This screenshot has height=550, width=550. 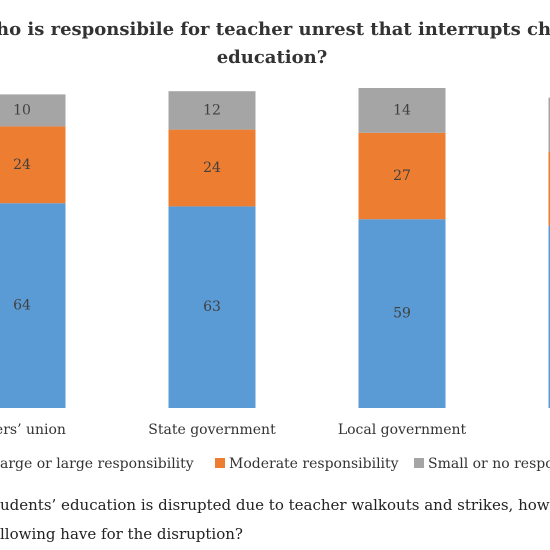 What do you see at coordinates (22, 306) in the screenshot?
I see `data-label: 64` at bounding box center [22, 306].